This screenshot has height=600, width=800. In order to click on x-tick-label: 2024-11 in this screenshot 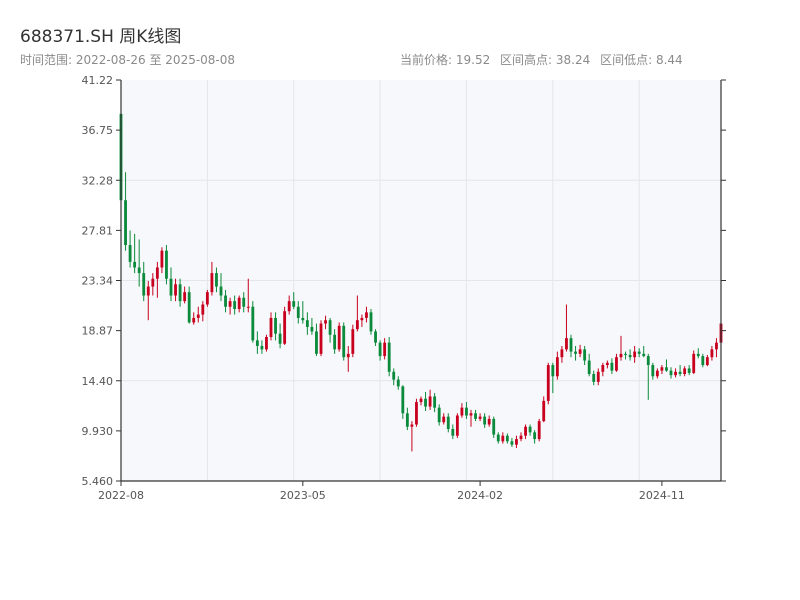, I will do `click(662, 495)`.